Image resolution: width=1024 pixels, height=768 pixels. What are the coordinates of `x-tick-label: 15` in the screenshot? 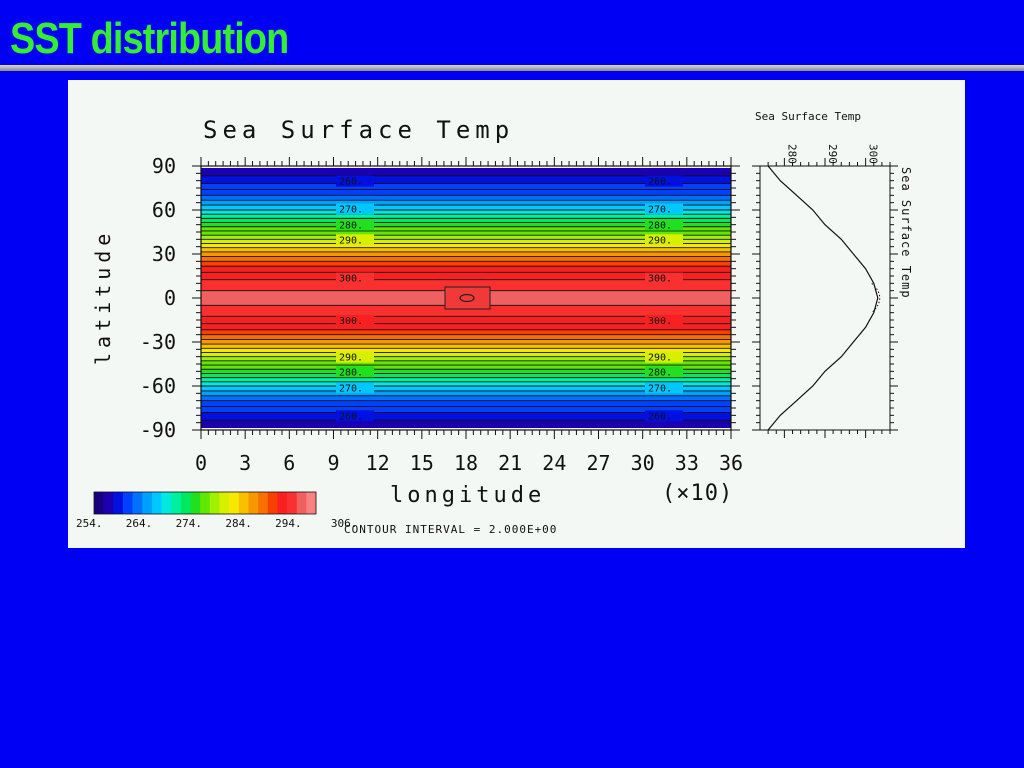 It's located at (422, 463).